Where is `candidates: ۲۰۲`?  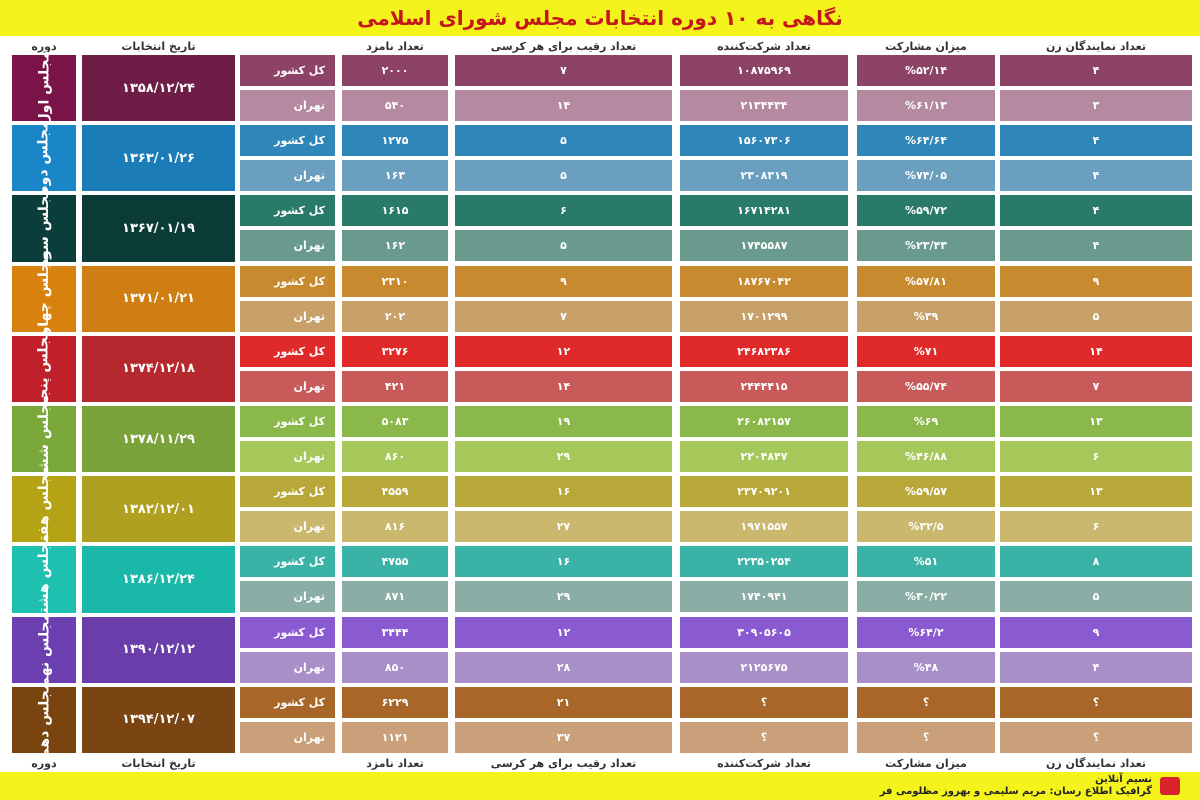 candidates: ۲۰۲ is located at coordinates (395, 316).